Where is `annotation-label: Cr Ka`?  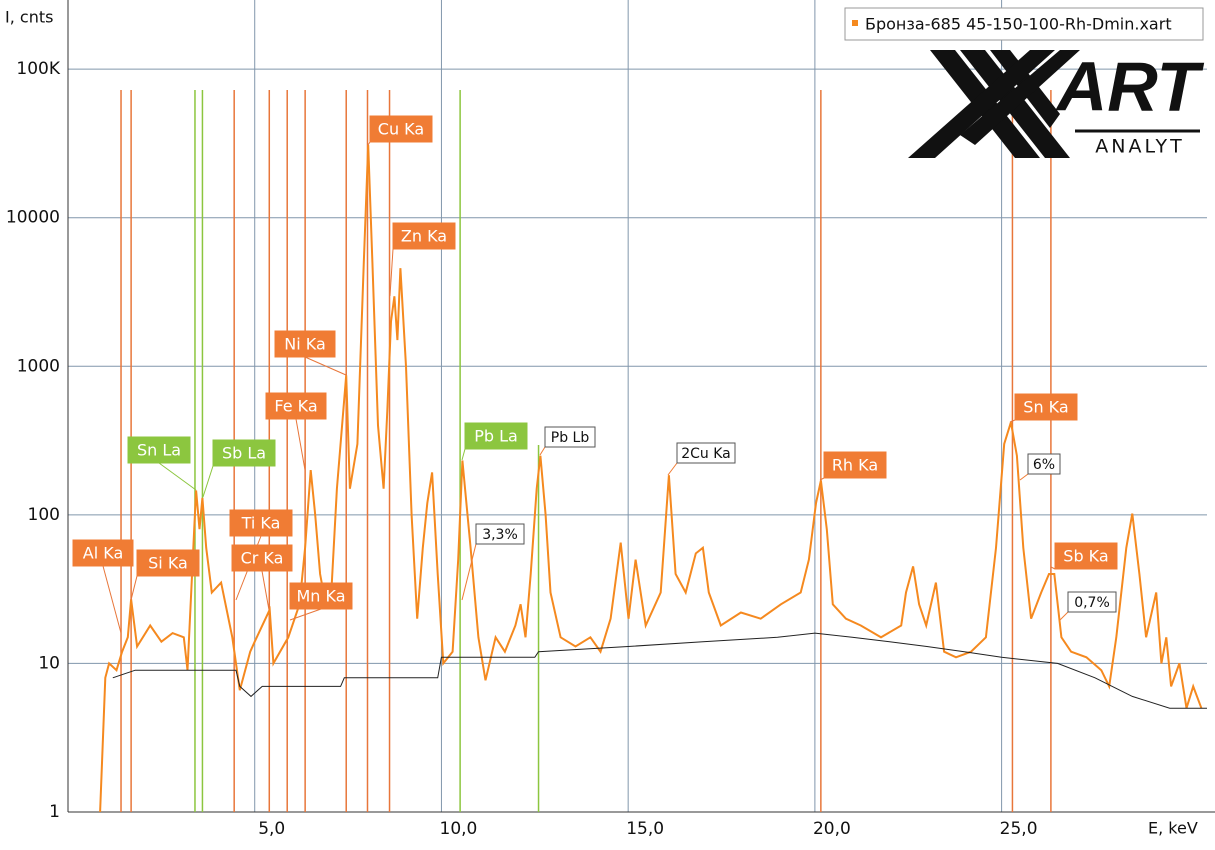
annotation-label: Cr Ka is located at coordinates (262, 558).